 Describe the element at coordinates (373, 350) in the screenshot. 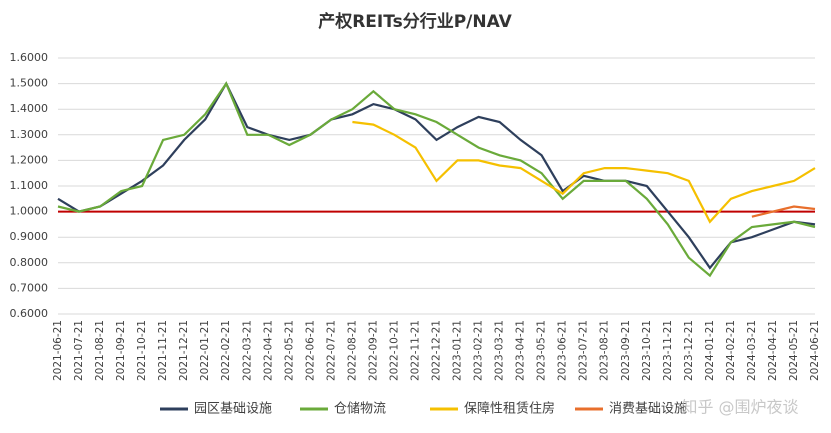

I see `x-tick-label: 2022-09-21` at that location.